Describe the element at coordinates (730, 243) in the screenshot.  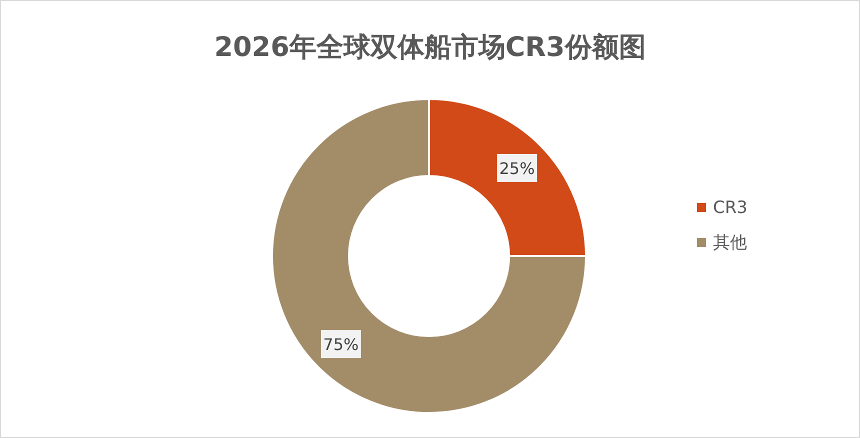
I see `legend-label: 其他` at that location.